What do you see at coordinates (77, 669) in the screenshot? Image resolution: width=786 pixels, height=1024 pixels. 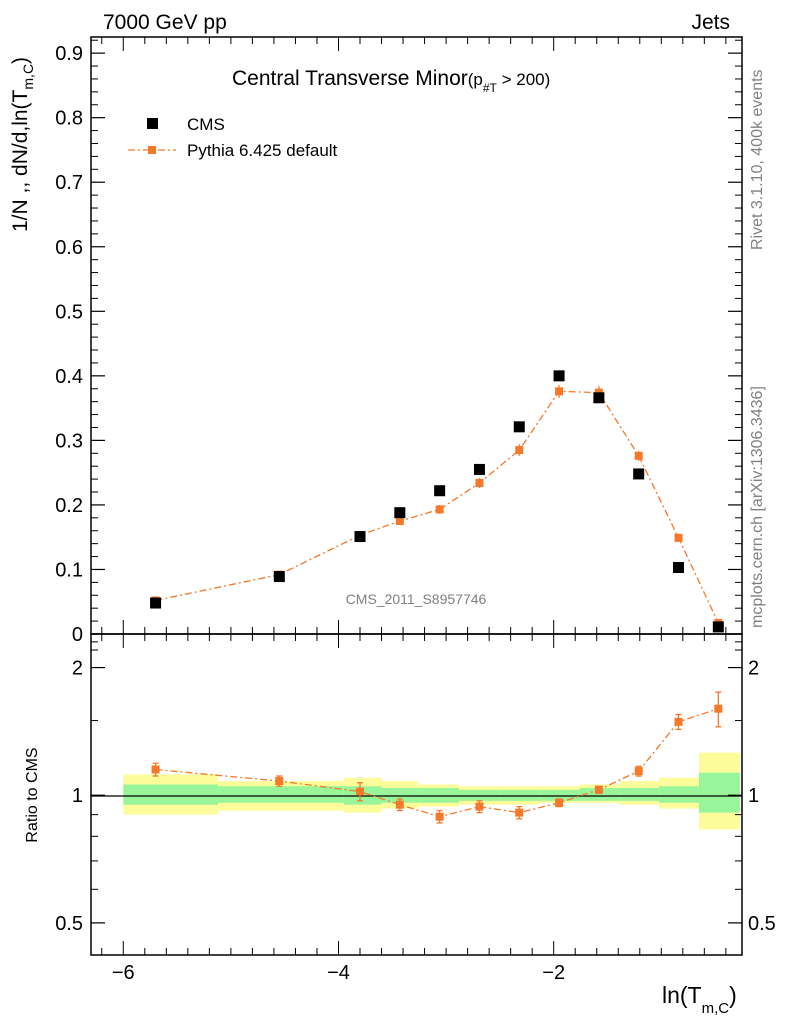 I see `ratio-ytick-label: 2` at bounding box center [77, 669].